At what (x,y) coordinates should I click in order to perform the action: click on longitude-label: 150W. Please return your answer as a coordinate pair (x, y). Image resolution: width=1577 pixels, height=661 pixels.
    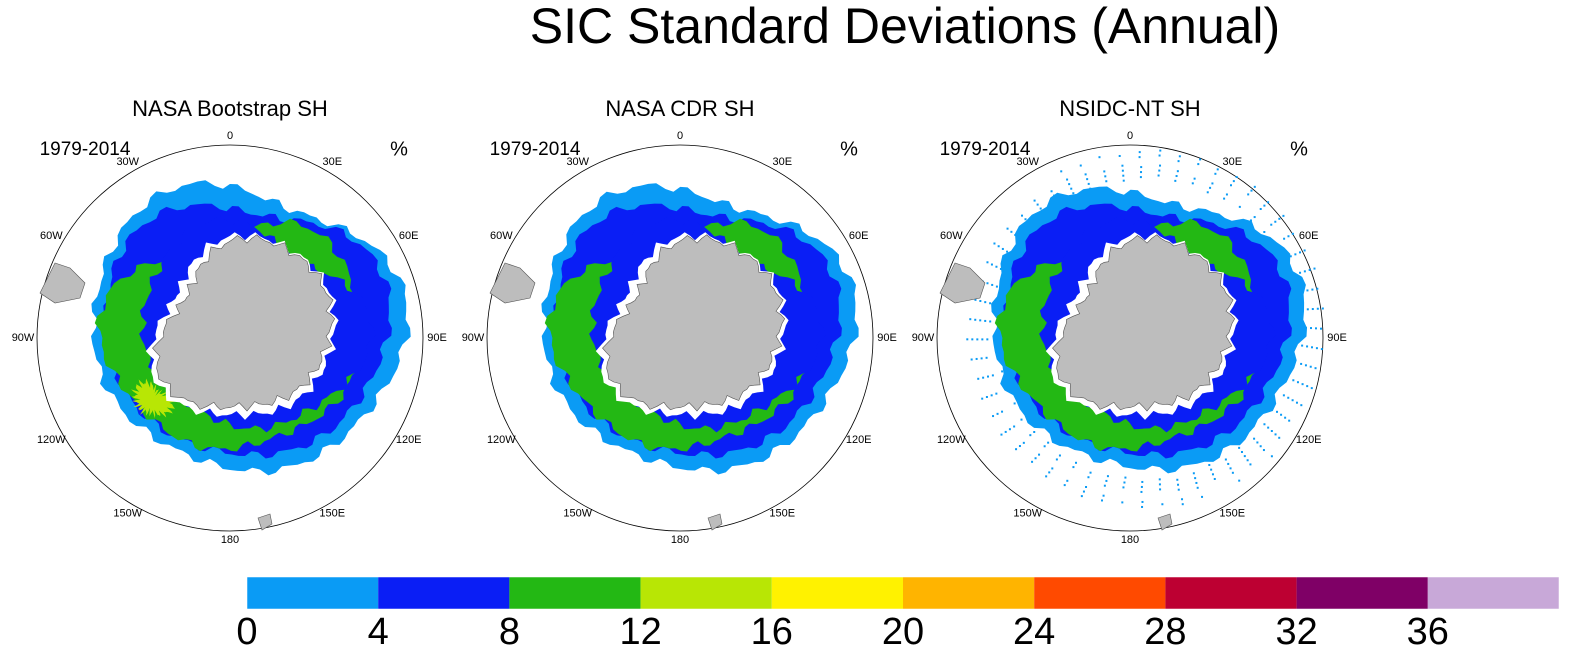
    Looking at the image, I should click on (127, 514).